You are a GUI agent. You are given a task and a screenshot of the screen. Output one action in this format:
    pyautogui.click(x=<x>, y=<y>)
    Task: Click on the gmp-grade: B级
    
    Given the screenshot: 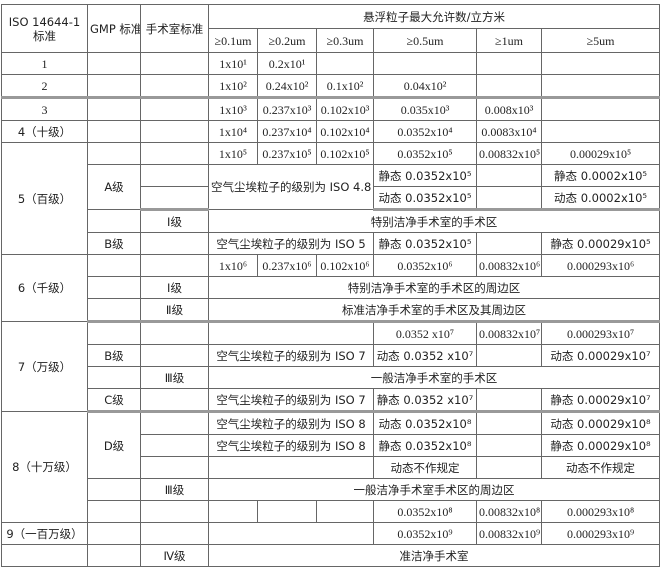 What is the action you would take?
    pyautogui.click(x=114, y=243)
    